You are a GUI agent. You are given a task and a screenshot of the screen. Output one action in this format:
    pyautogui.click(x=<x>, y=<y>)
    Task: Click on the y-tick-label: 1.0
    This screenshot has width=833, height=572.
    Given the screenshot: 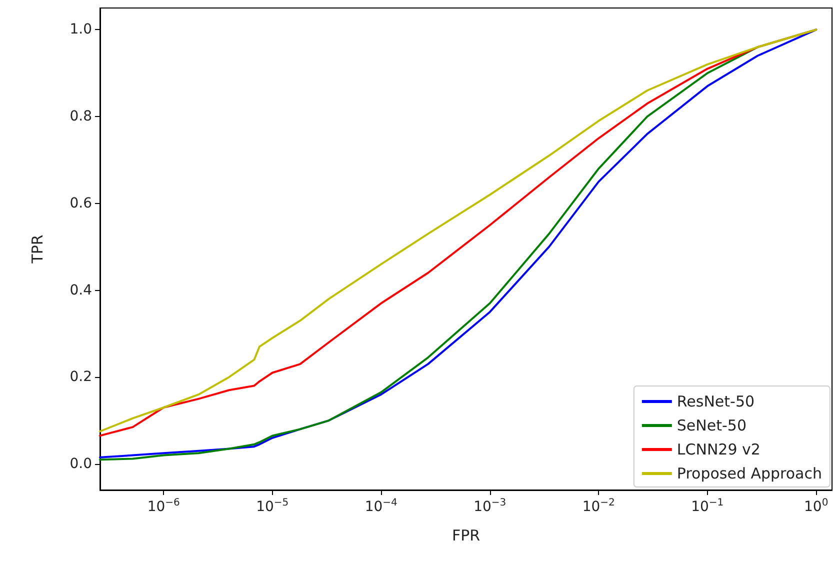 What is the action you would take?
    pyautogui.click(x=81, y=30)
    